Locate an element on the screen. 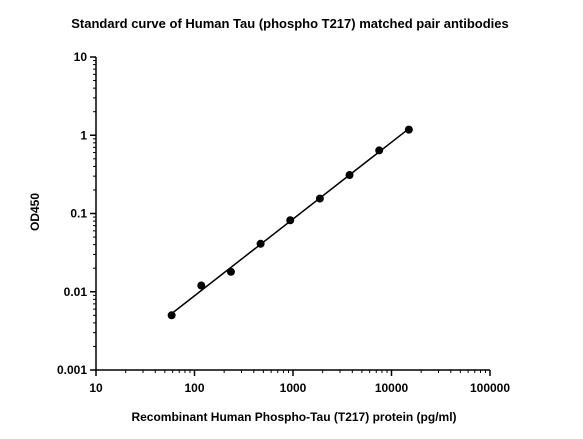 The image size is (583, 439). y-tick-label: 1 is located at coordinates (83, 135).